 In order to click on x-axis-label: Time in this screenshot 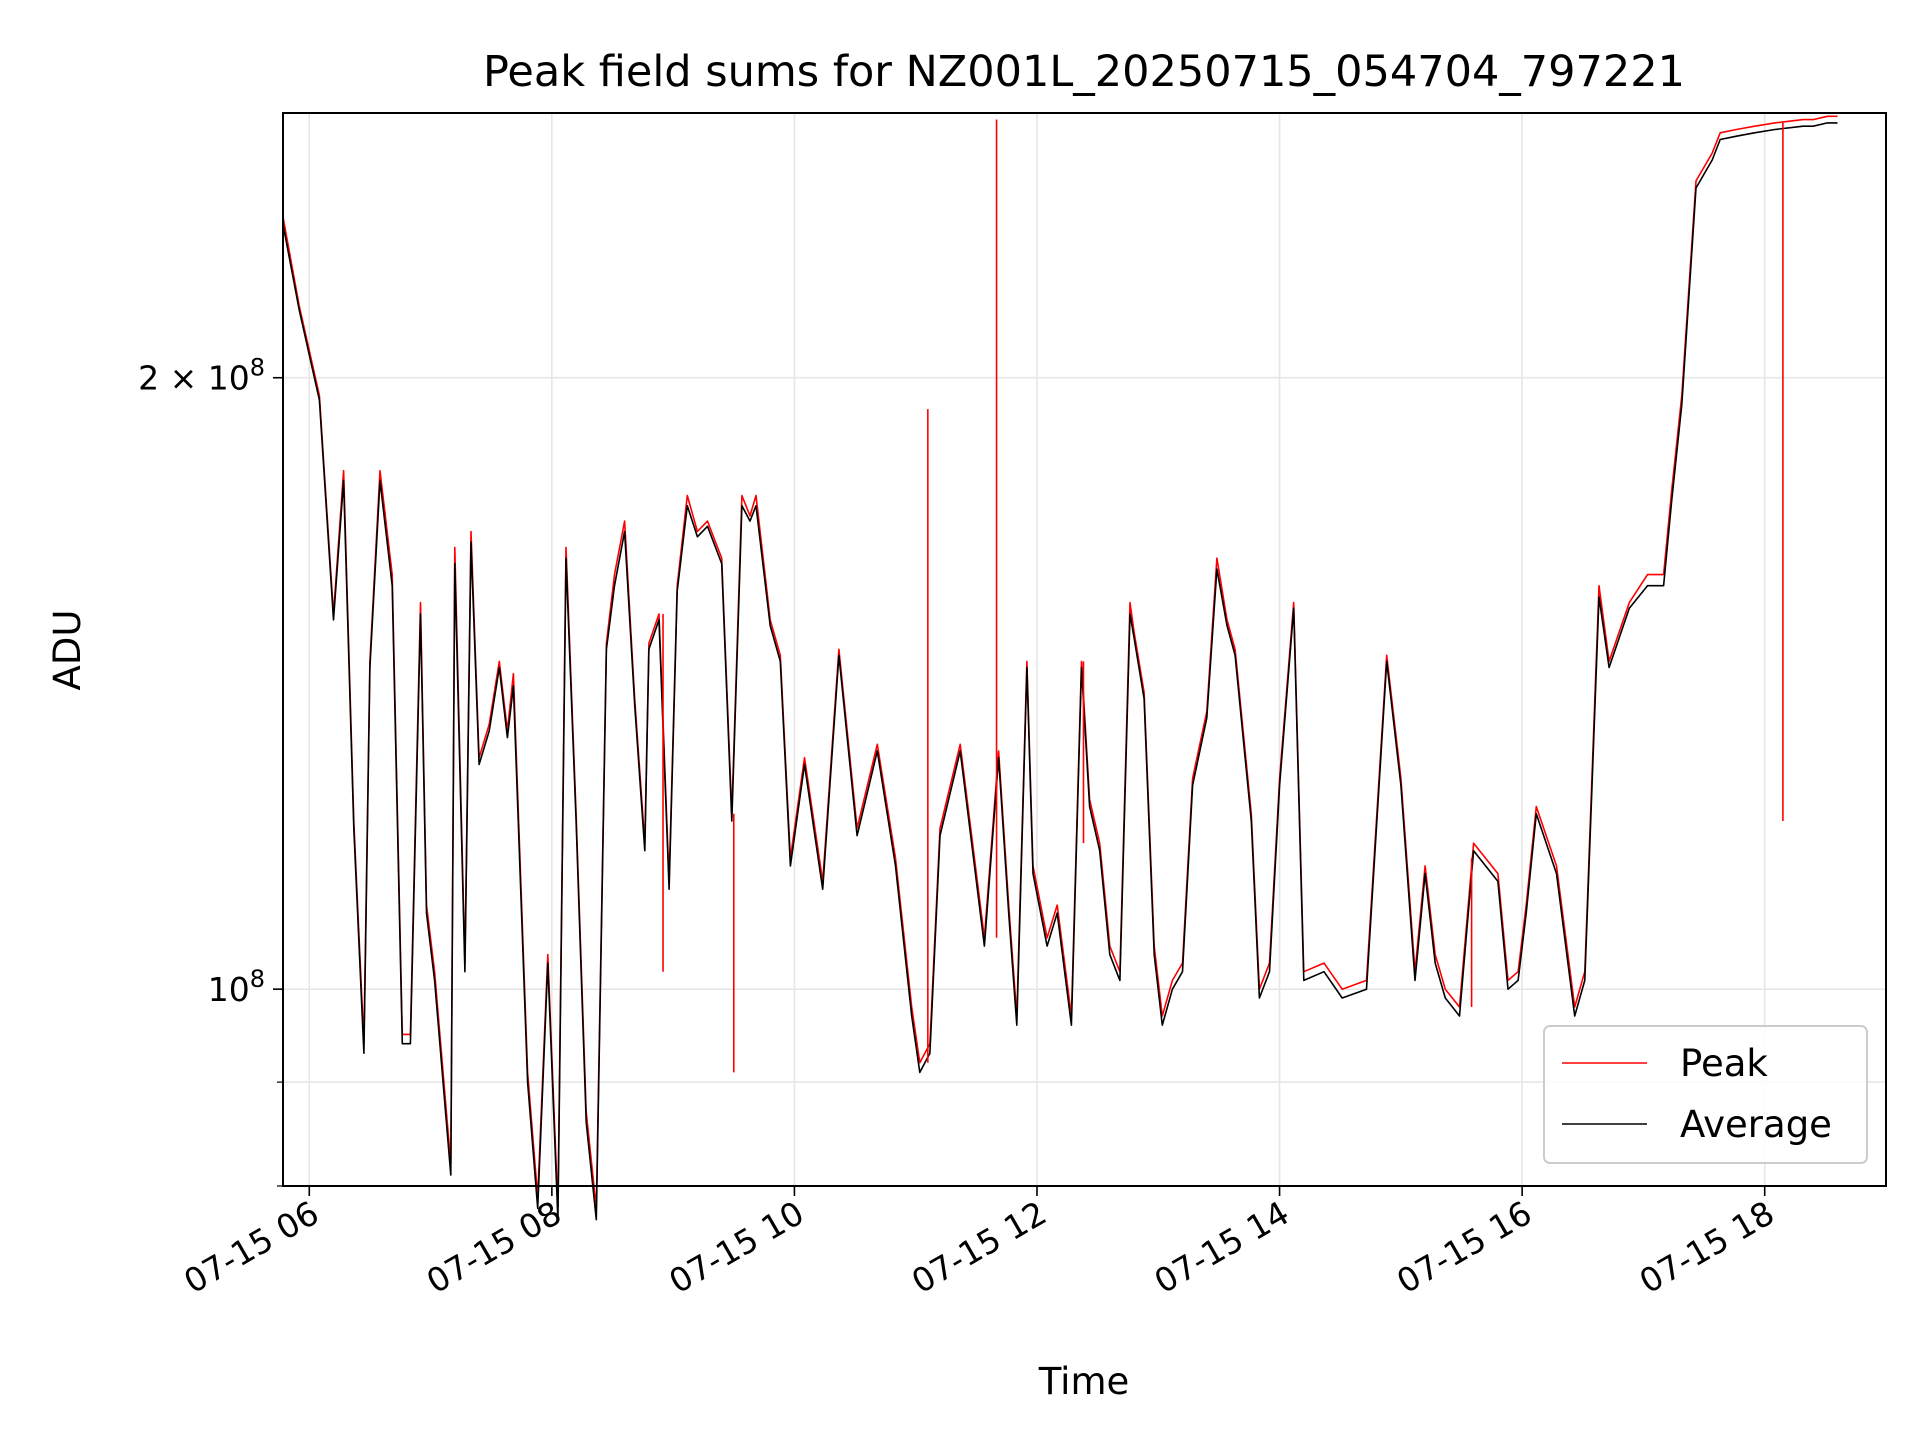, I will do `click(1084, 1381)`.